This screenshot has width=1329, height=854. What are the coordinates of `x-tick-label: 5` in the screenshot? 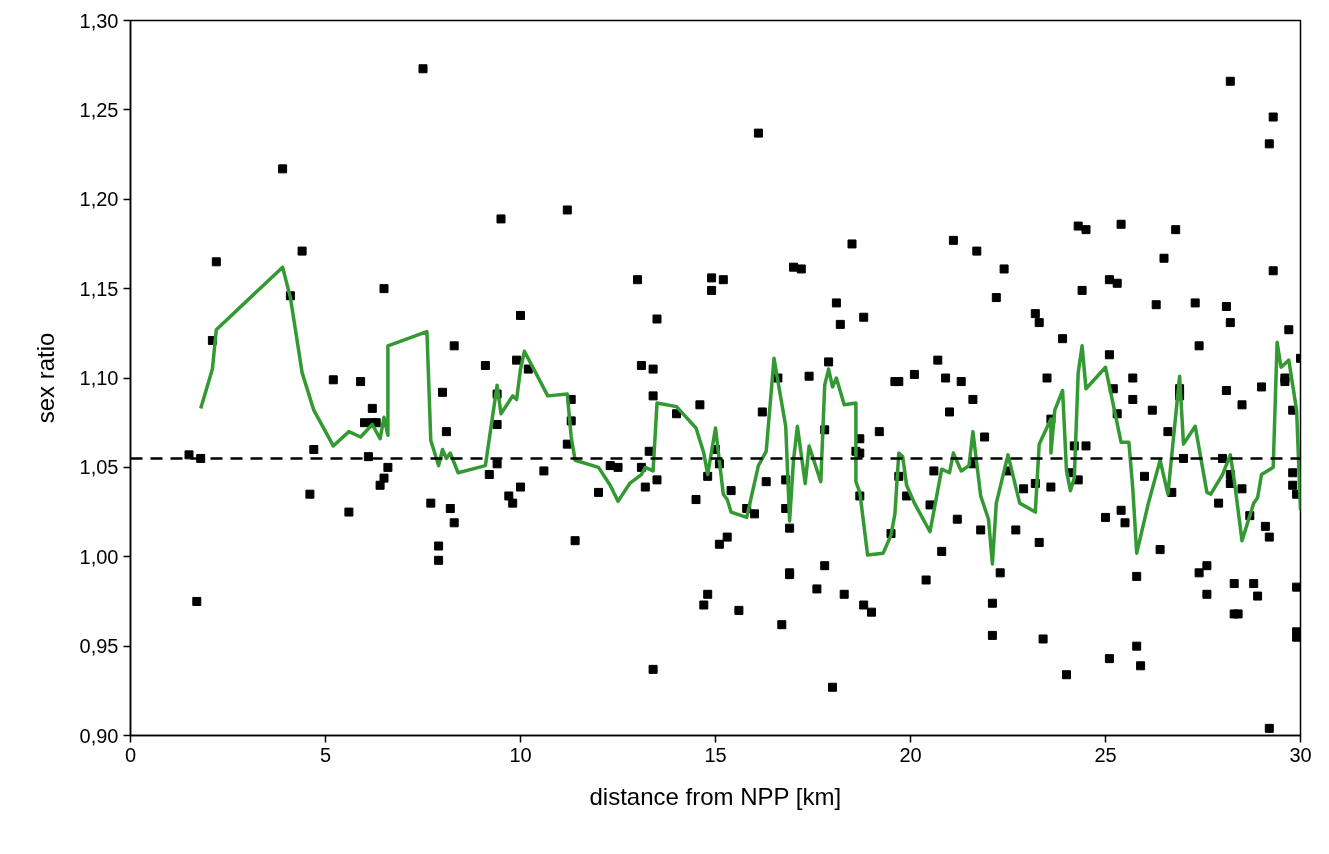 It's located at (325, 754).